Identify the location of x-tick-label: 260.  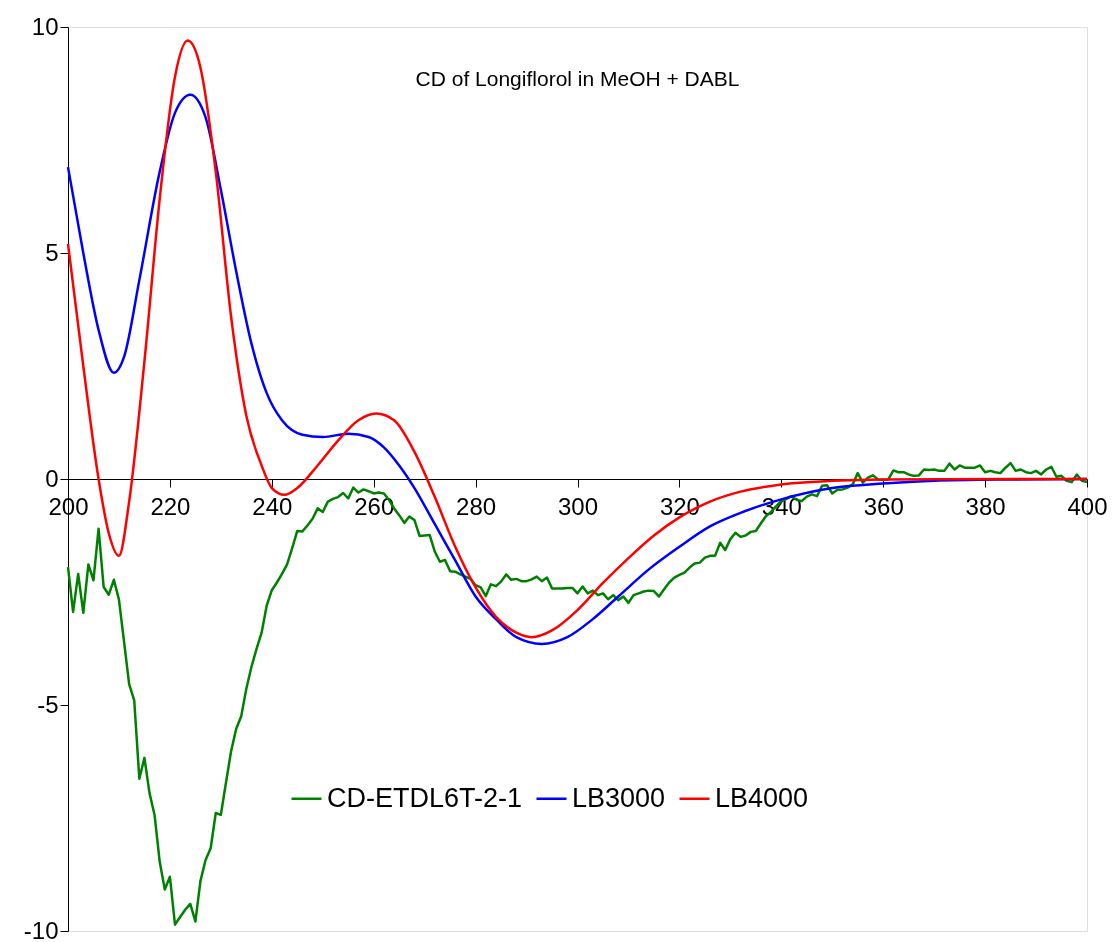
(374, 506).